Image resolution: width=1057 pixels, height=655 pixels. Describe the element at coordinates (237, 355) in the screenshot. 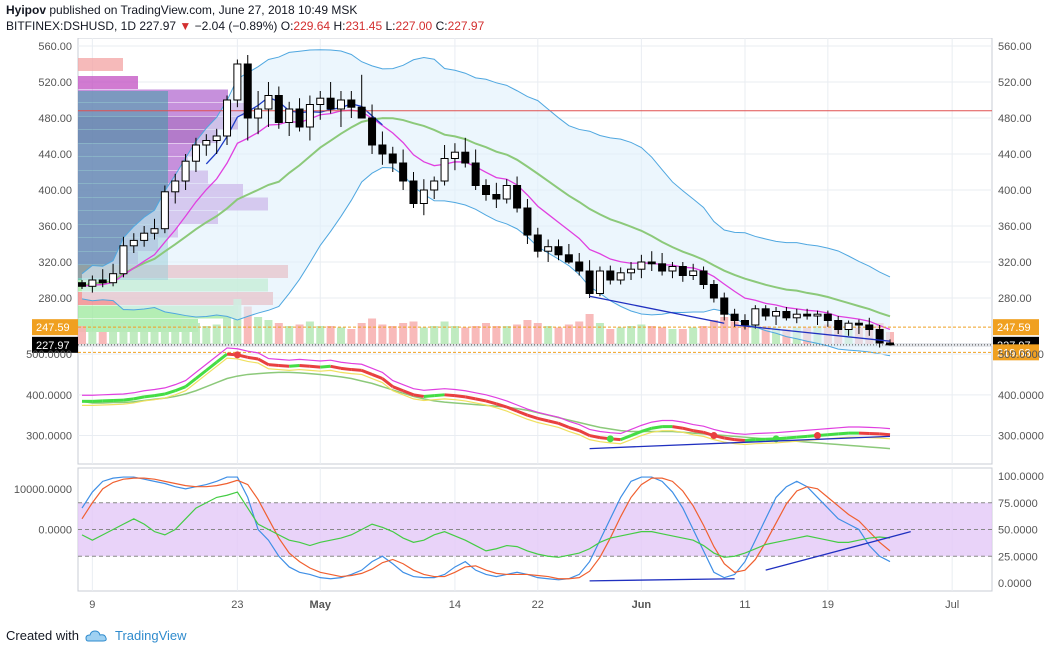

I see `indicator-signal-dot` at that location.